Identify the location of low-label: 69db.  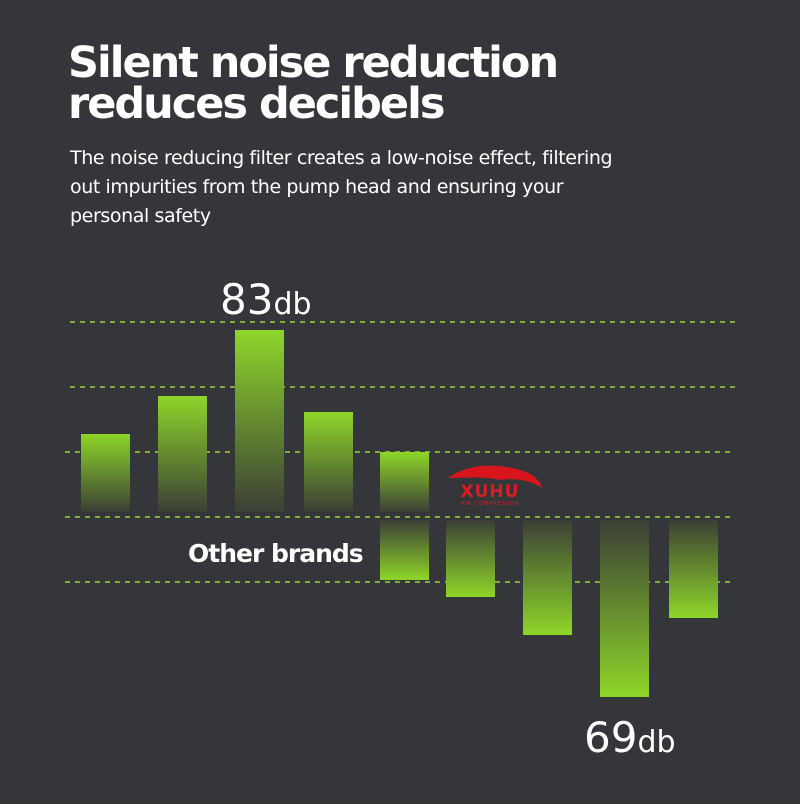
(630, 737).